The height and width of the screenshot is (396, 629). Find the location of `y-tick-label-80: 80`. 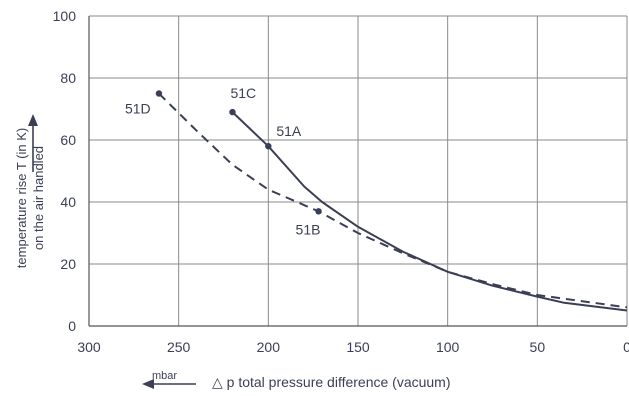

y-tick-label-80: 80 is located at coordinates (68, 78).